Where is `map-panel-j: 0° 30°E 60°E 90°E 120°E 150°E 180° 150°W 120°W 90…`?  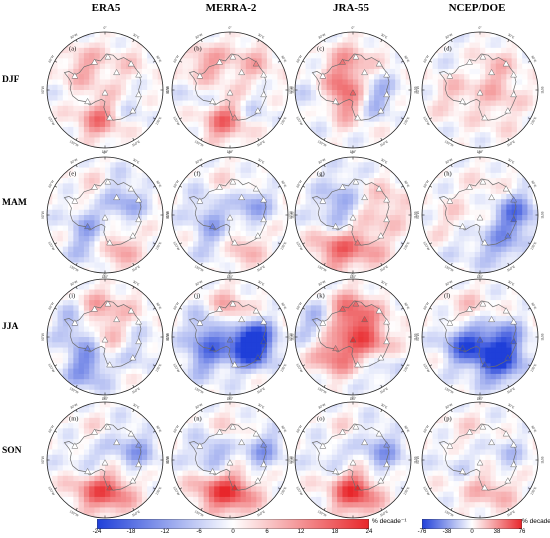
map-panel-j: 0° 30°E 60°E 90°E 120°E 150°E 180° 150°W 120°W 90… is located at coordinates (230, 337).